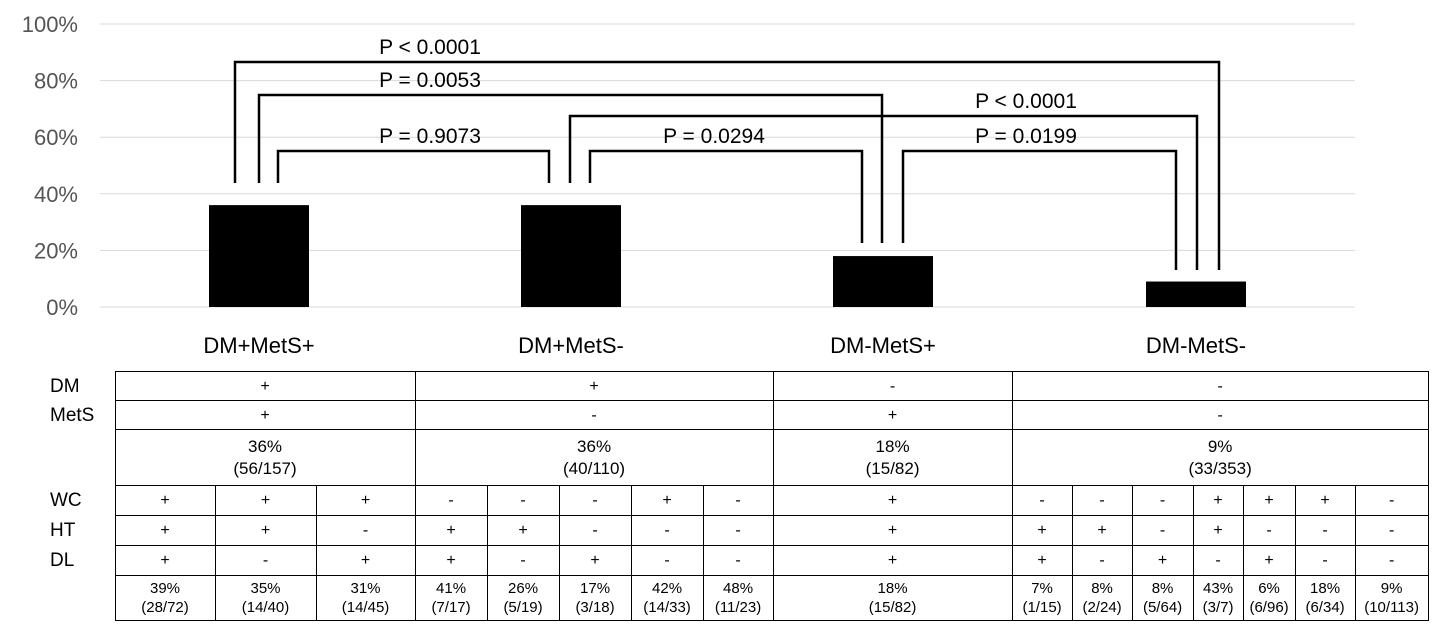 This screenshot has height=643, width=1445. I want to click on count-value: (14/40), so click(265, 607).